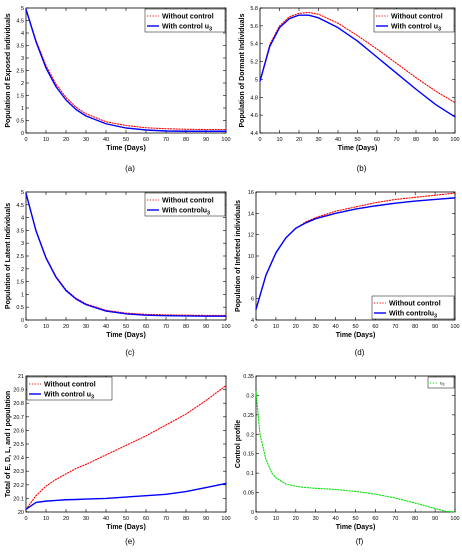 The width and height of the screenshot is (462, 555). What do you see at coordinates (186, 212) in the screenshot?
I see `legend-entry-2: With controlu3` at bounding box center [186, 212].